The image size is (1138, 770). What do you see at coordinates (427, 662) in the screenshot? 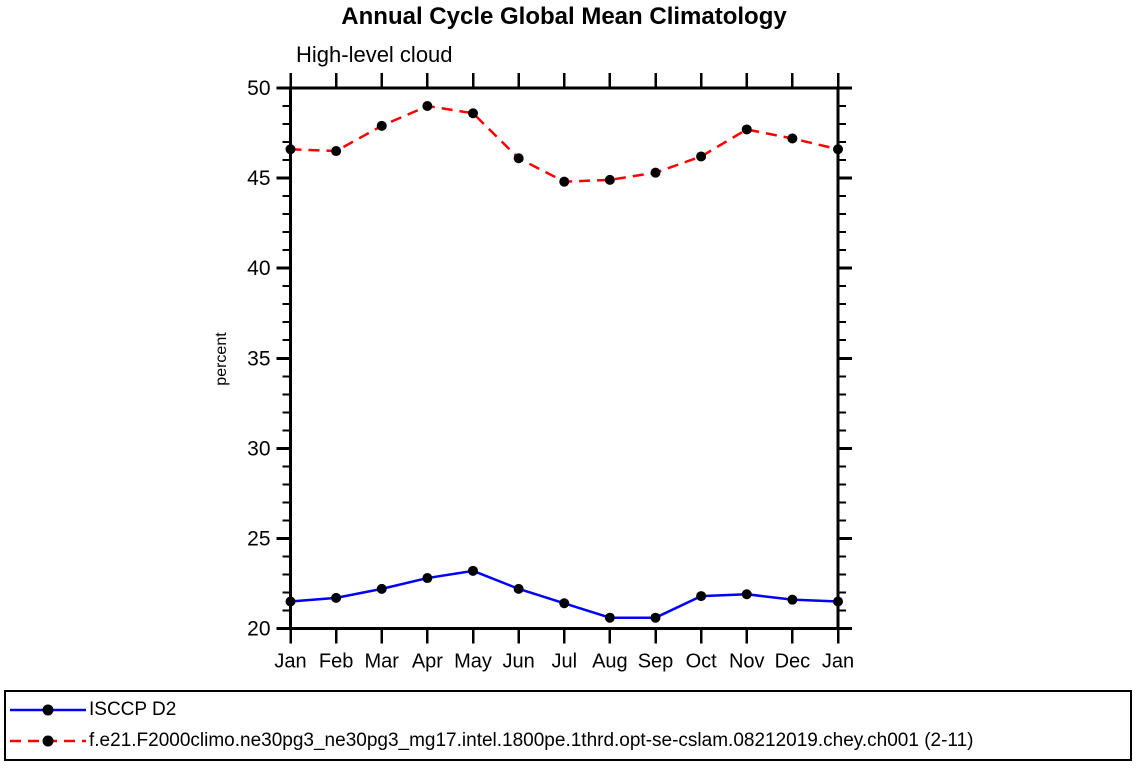
I see `x-tick-label: Apr` at bounding box center [427, 662].